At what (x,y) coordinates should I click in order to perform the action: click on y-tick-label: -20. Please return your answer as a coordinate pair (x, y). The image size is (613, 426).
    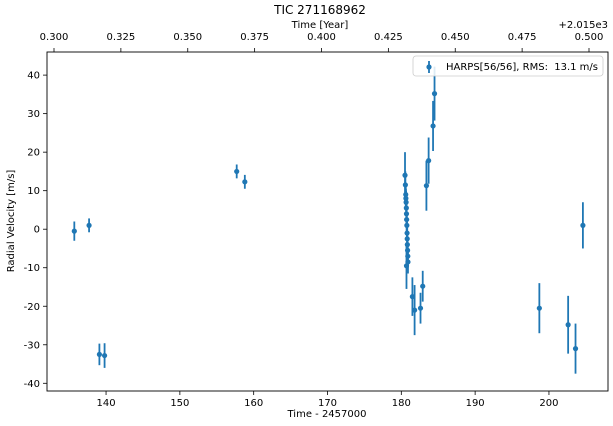
    Looking at the image, I should click on (32, 307).